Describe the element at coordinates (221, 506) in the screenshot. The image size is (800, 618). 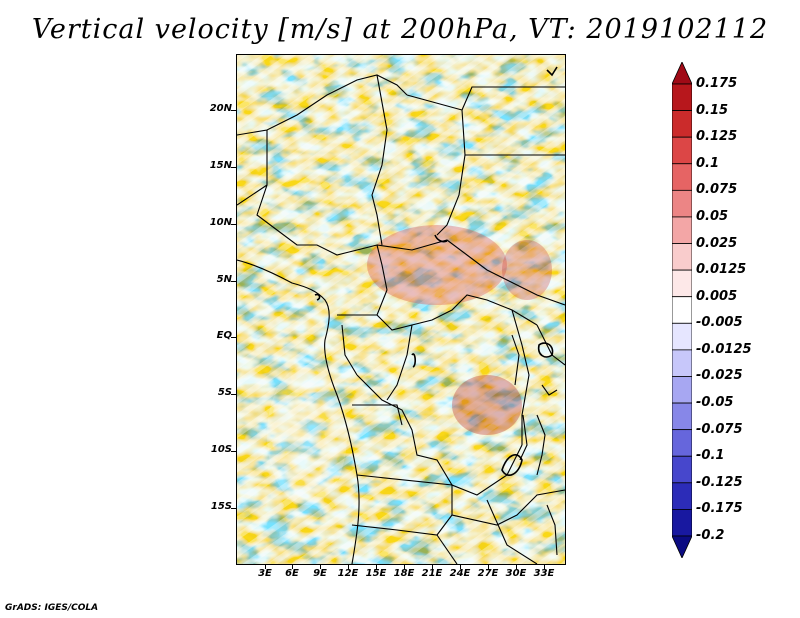
I see `lat-label: 15S` at that location.